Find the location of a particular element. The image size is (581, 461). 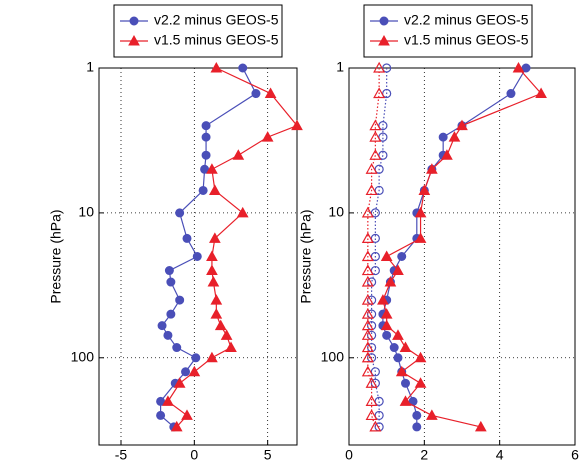

legend-label: v2.2 minus GEOS-5 is located at coordinates (216, 20).